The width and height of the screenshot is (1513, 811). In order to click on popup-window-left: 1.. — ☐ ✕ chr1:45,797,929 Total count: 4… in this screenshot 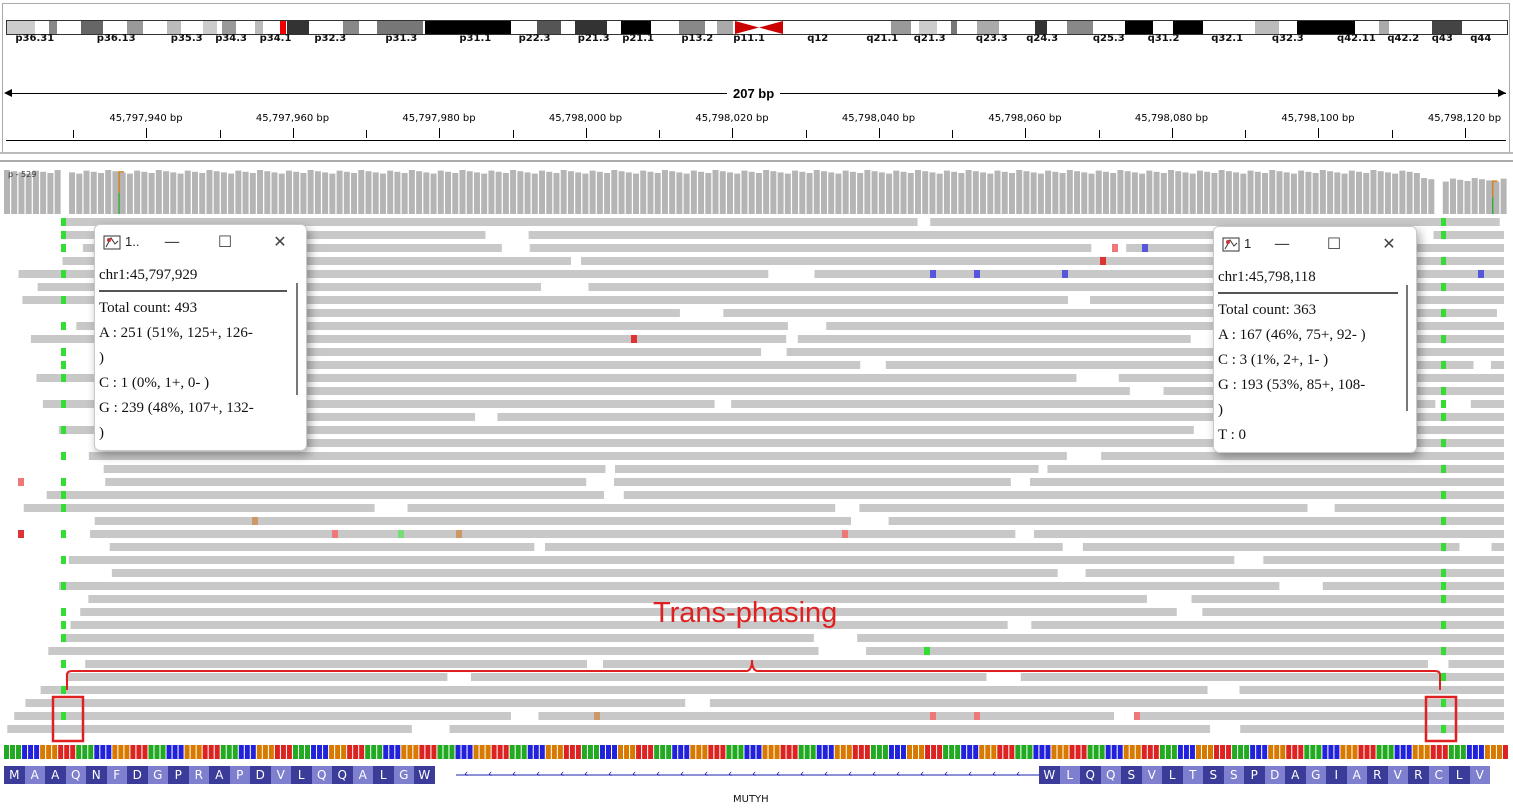, I will do `click(200, 337)`.